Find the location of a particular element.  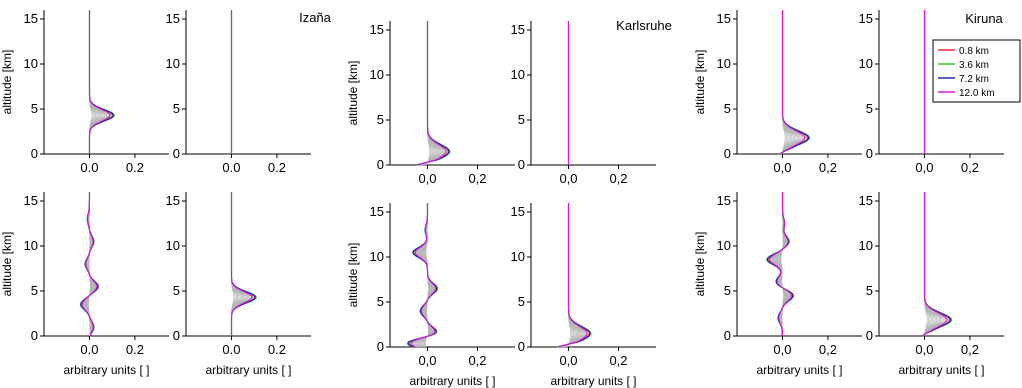

site-label-izaa: Izaña is located at coordinates (315, 17).